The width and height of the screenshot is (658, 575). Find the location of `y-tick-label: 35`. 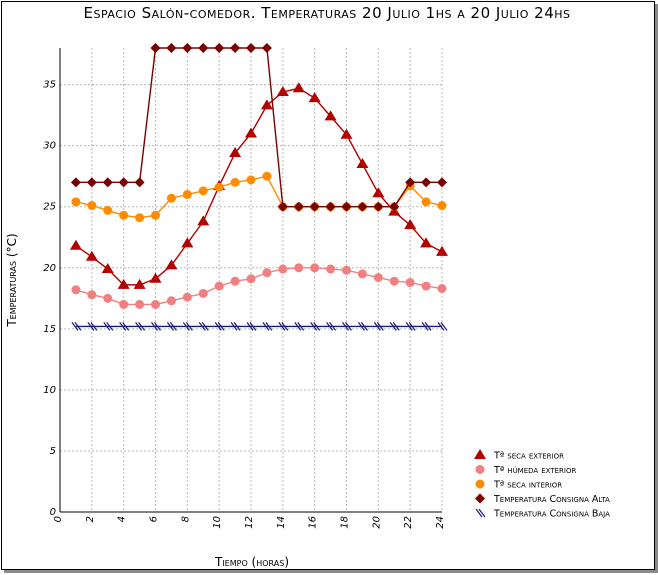

y-tick-label: 35 is located at coordinates (49, 85).